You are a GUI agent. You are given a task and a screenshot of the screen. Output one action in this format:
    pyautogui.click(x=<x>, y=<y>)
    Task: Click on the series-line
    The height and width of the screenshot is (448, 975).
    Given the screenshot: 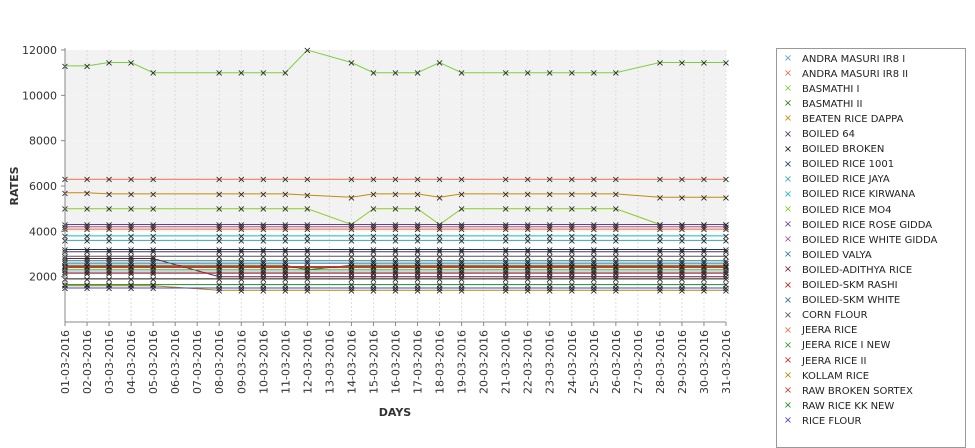 What is the action you would take?
    pyautogui.click(x=395, y=267)
    